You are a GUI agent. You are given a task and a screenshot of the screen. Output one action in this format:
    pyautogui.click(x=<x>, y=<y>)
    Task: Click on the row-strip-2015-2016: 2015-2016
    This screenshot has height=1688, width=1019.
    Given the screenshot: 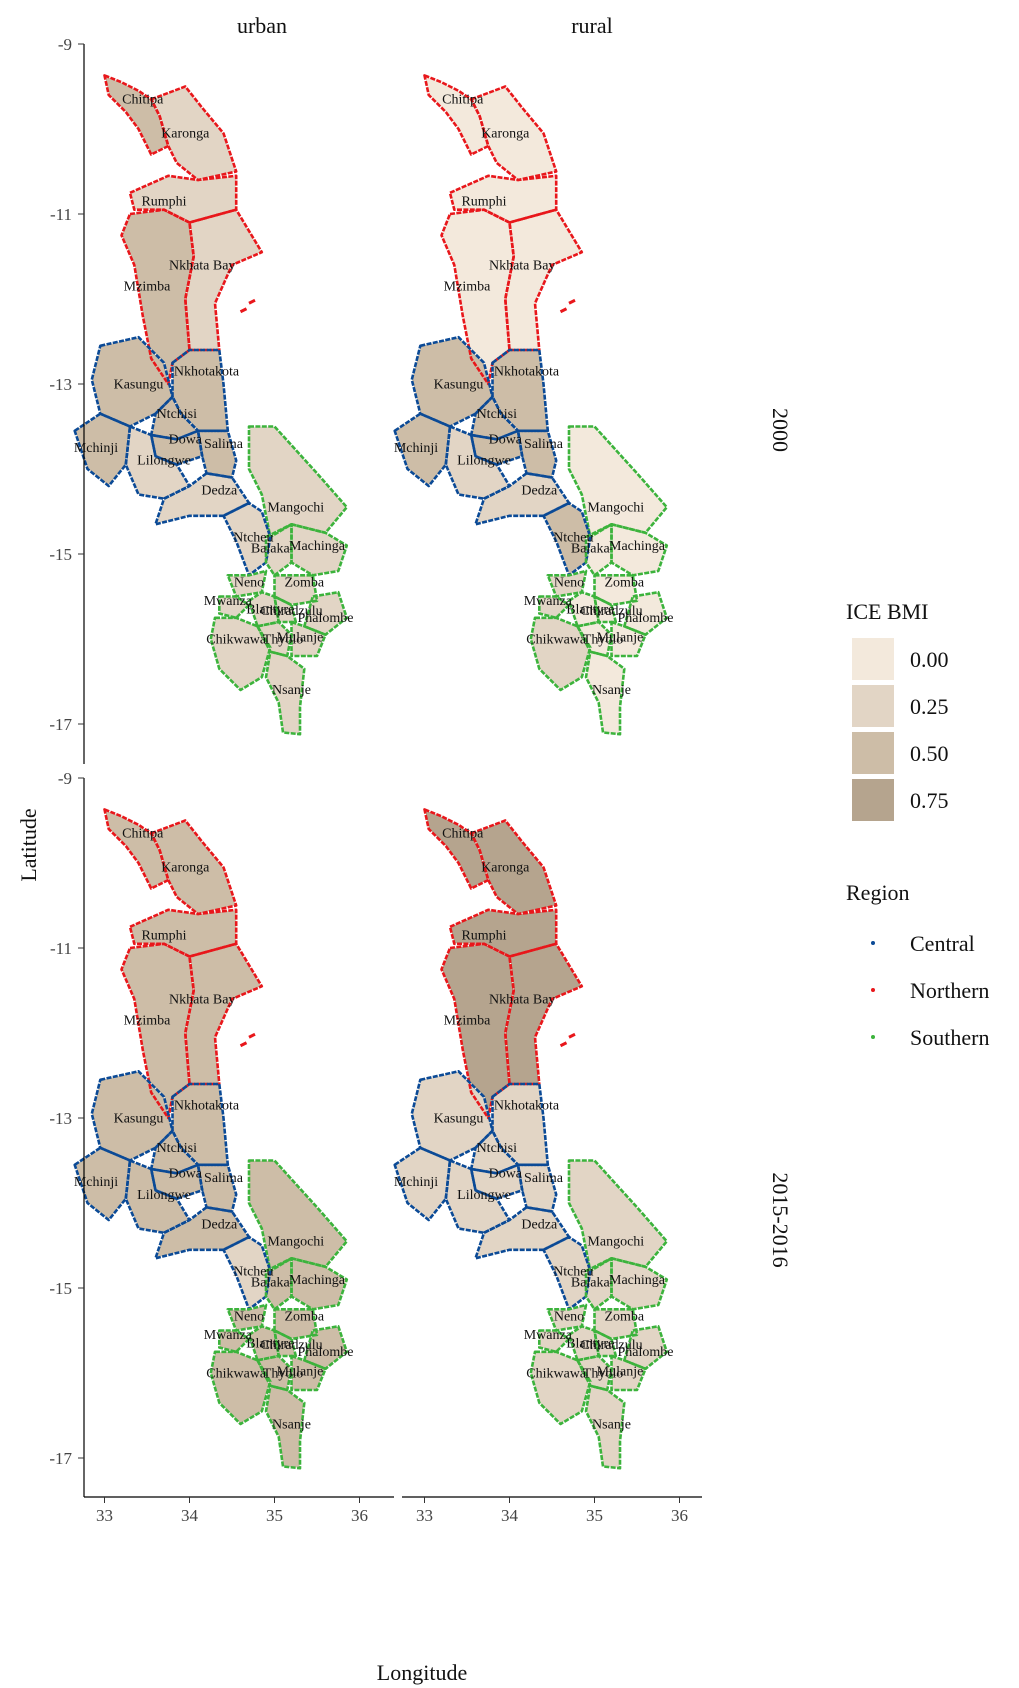 What is the action you would take?
    pyautogui.click(x=780, y=1219)
    